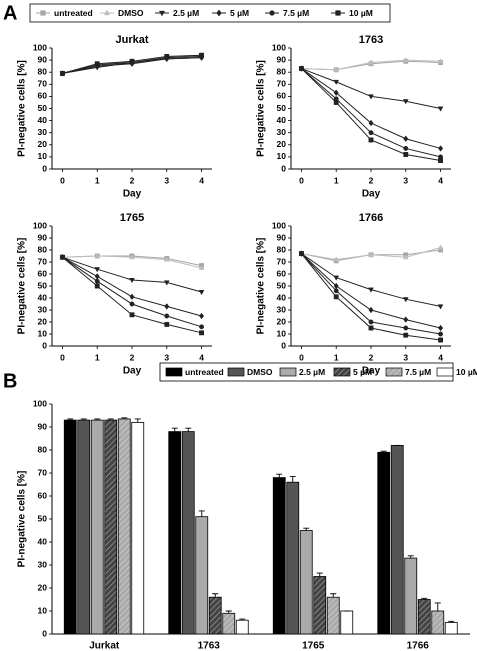 The image size is (477, 651). I want to click on chart-title: 1766, so click(371, 218).